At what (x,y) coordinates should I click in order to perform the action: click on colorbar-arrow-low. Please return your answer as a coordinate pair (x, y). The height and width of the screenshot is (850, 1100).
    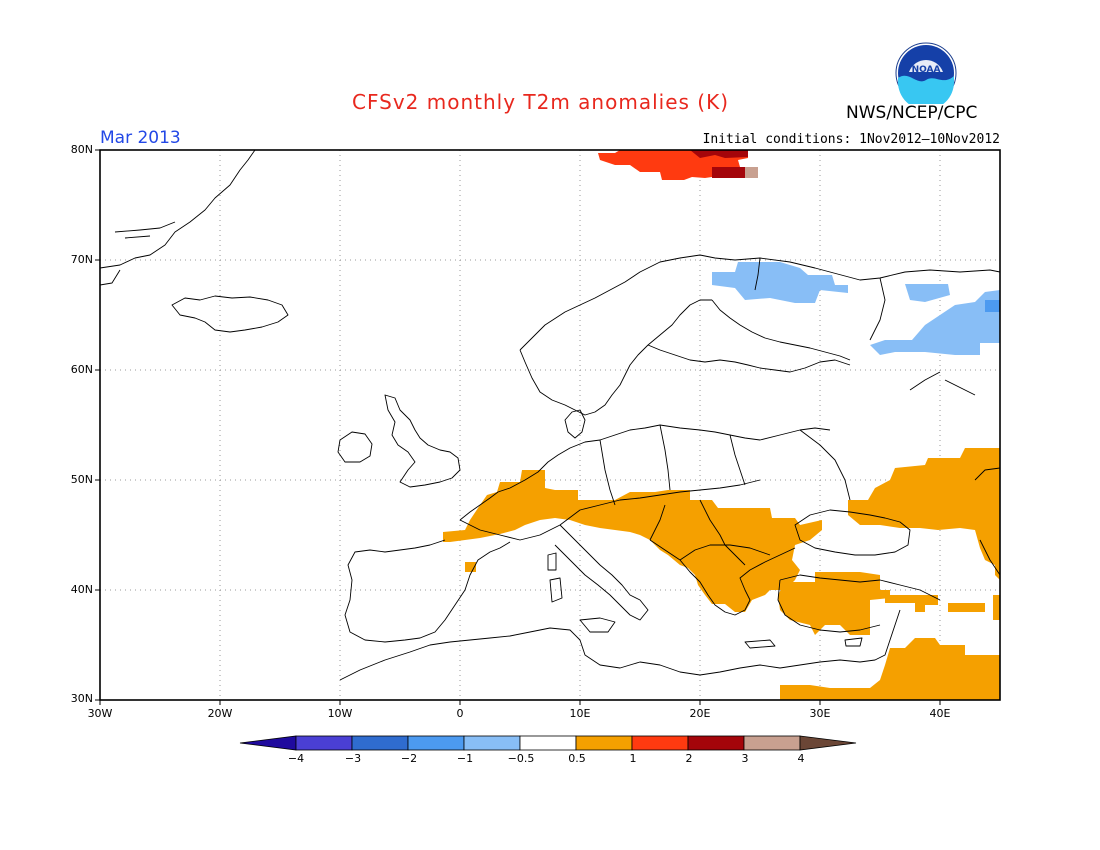
    Looking at the image, I should click on (268, 743).